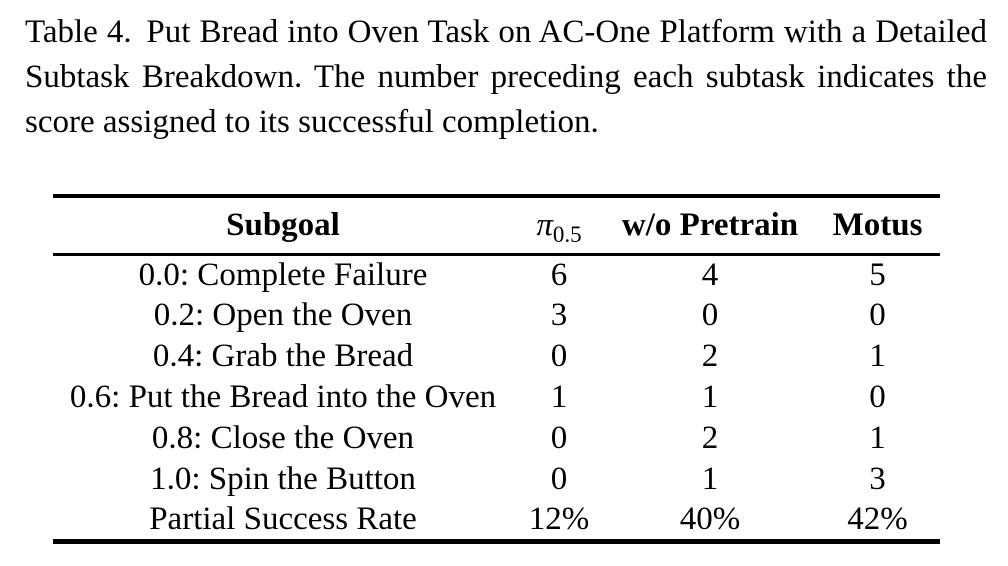 The width and height of the screenshot is (1008, 566). What do you see at coordinates (283, 518) in the screenshot?
I see `cell-subgoal: Partial Success Rate` at bounding box center [283, 518].